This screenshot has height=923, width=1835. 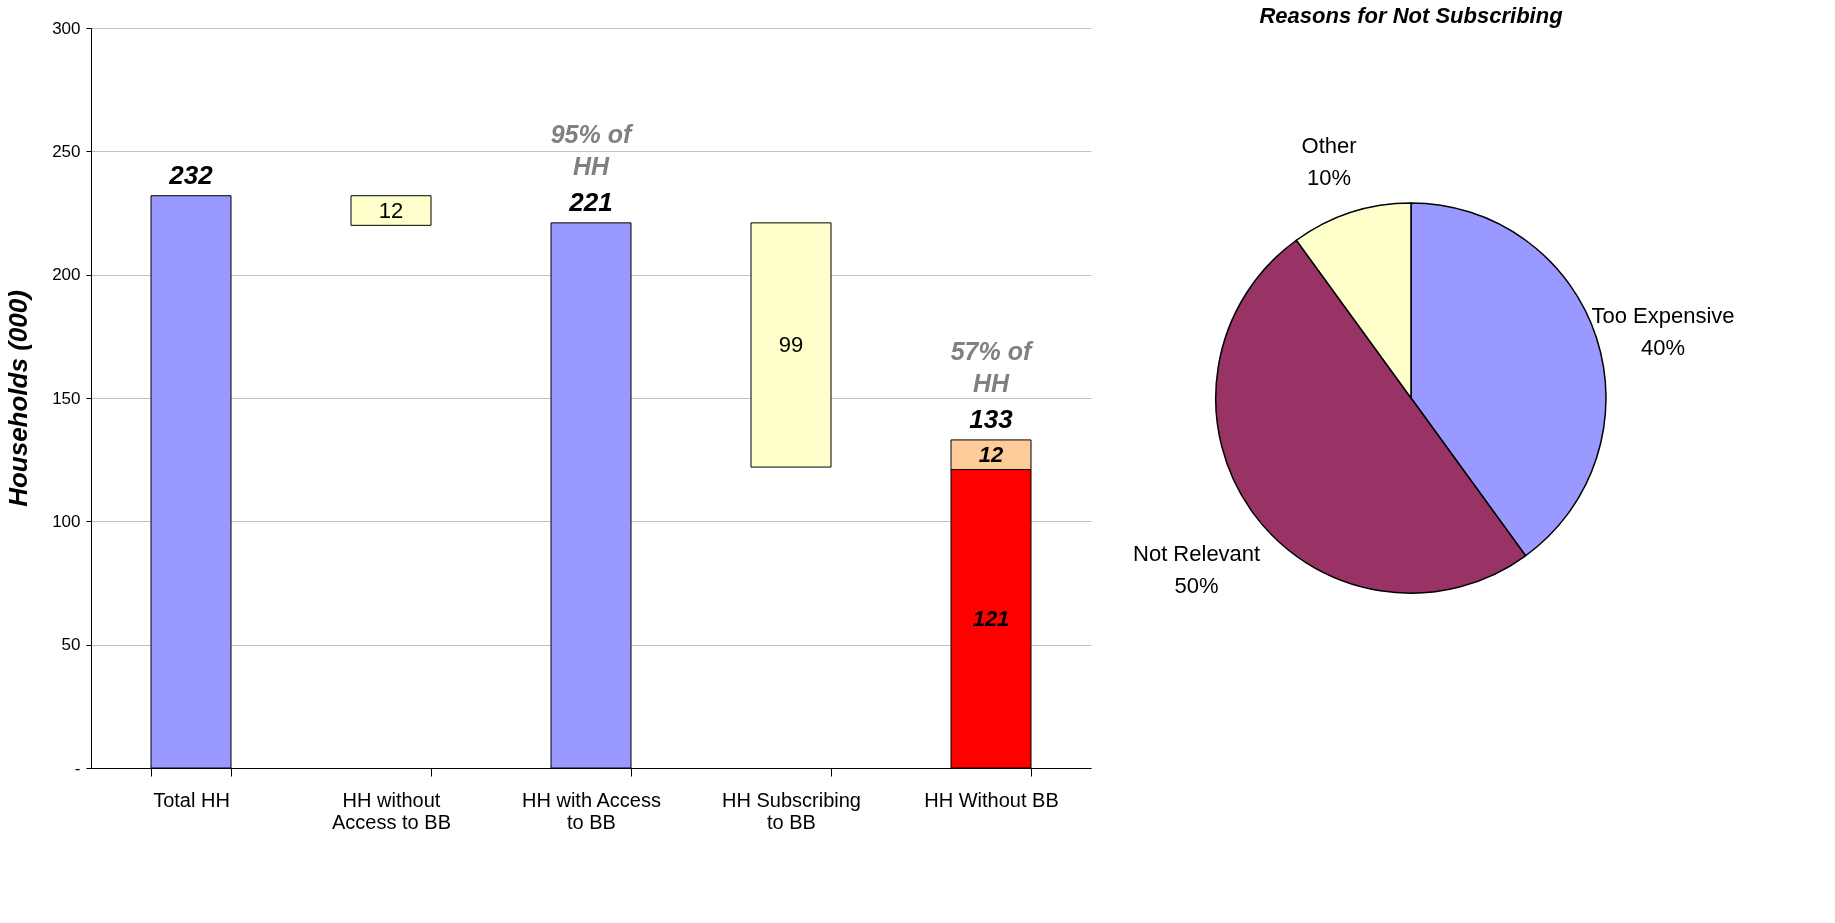 I want to click on data-label: 40%, so click(x=1663, y=348).